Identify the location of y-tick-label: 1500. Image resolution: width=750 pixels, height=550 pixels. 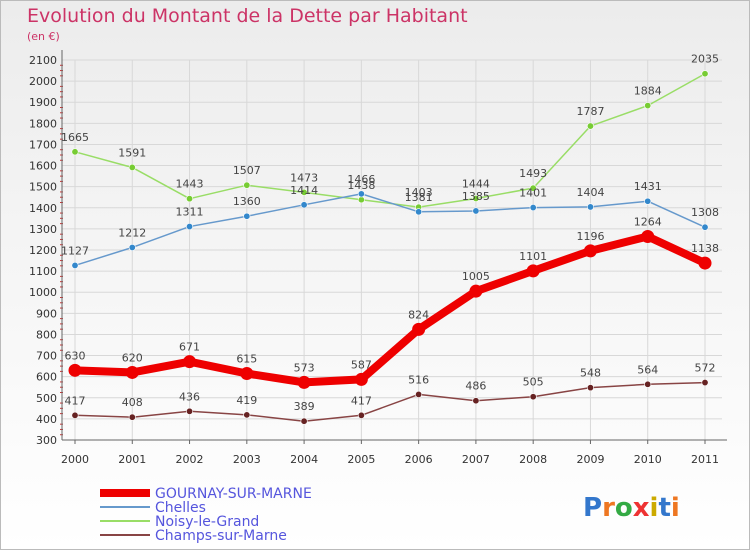
(43, 187).